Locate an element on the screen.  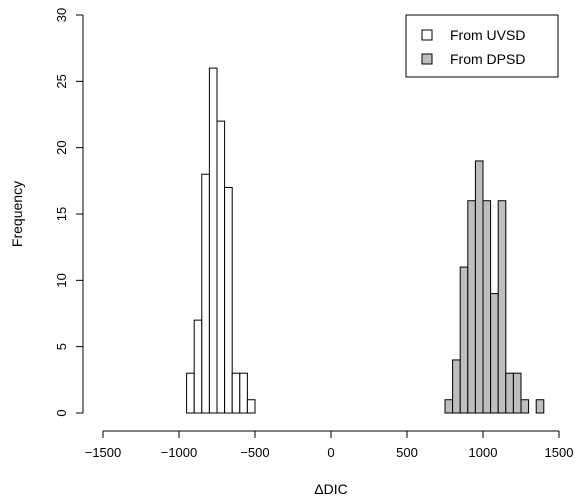
legend-box is located at coordinates (482, 46).